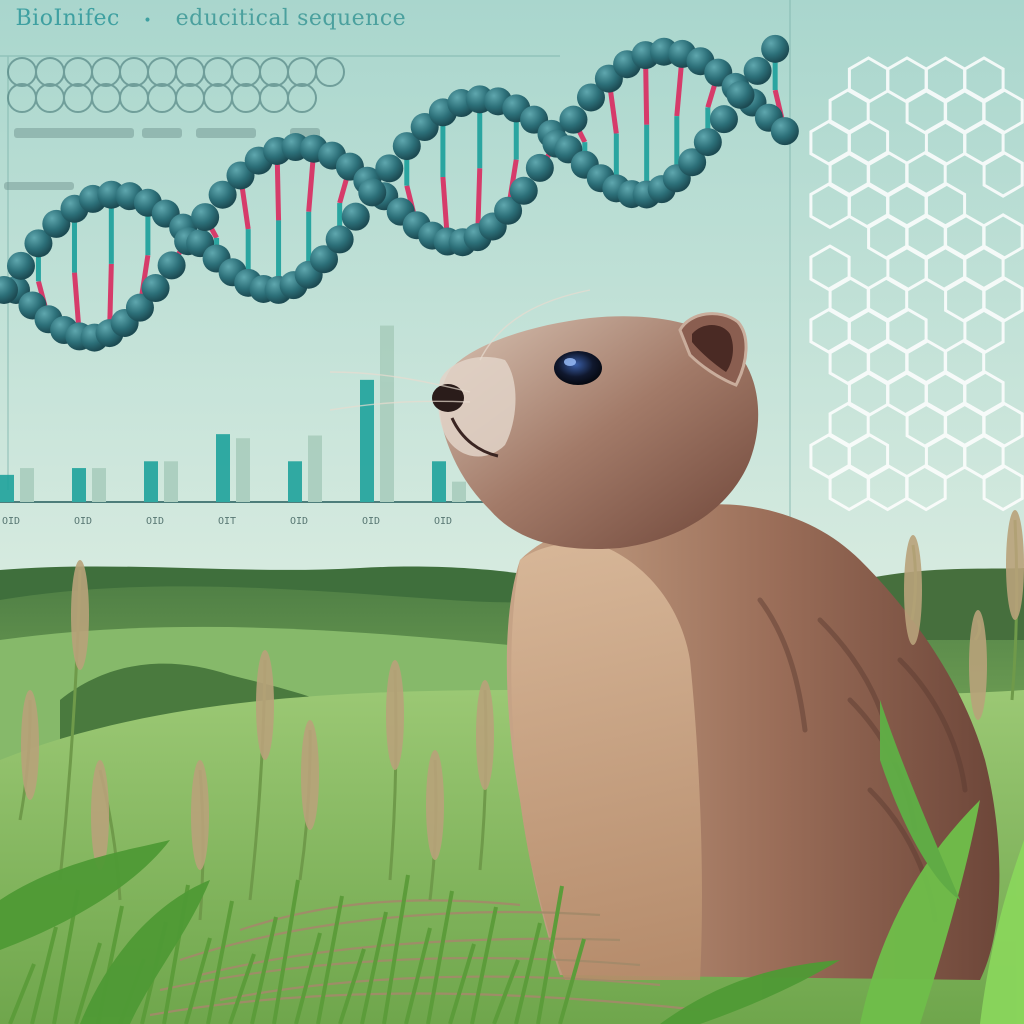 Image resolution: width=1024 pixels, height=1024 pixels. I want to click on bar-chart: OID OID OID OIT OID OID OID, so click(242, 426).